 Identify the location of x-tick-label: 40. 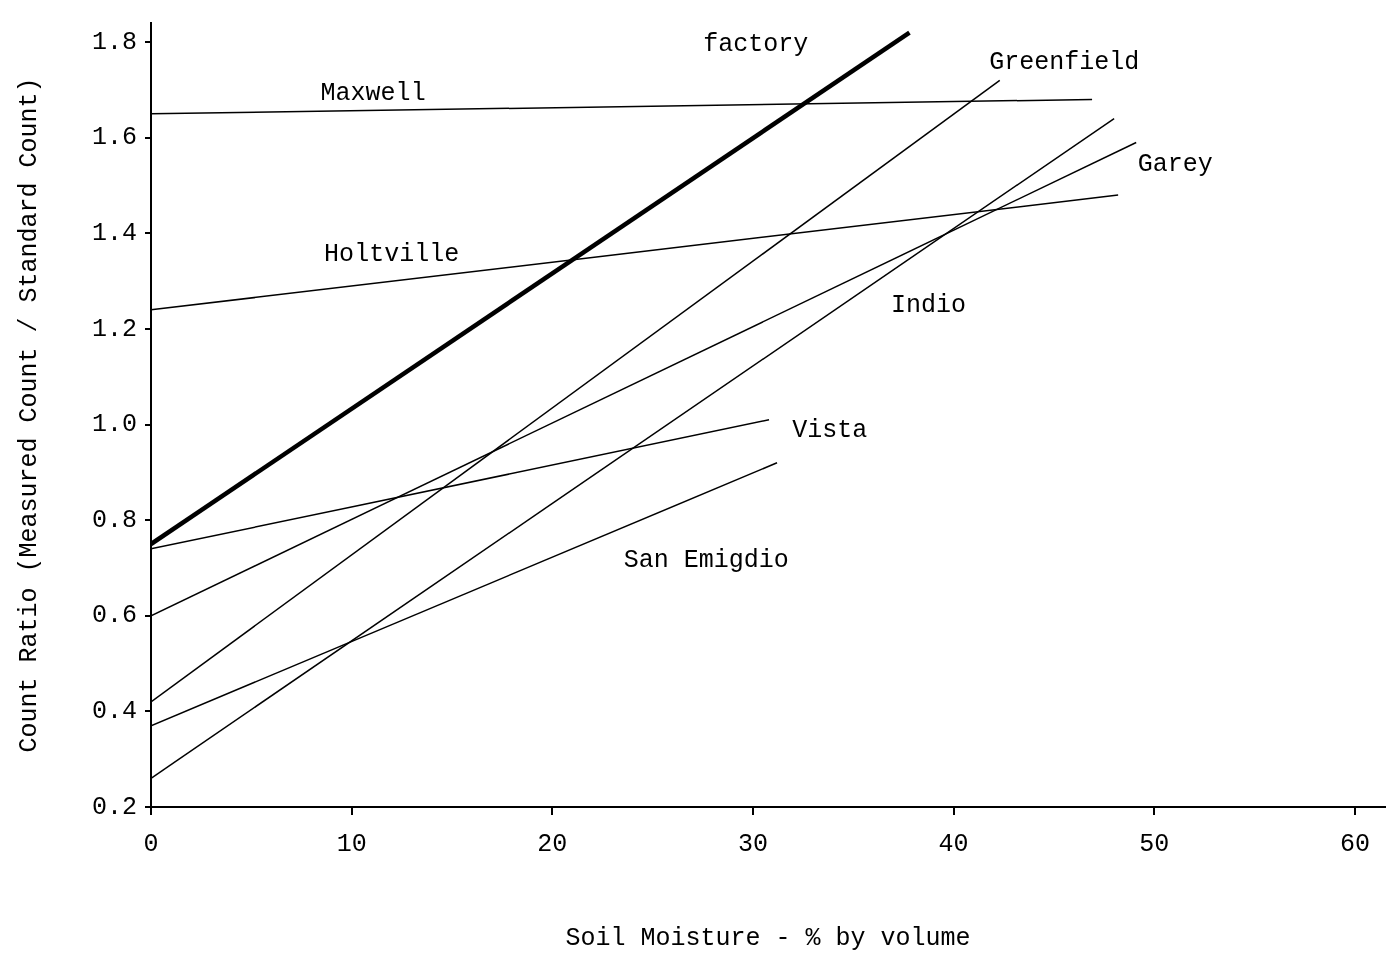
(953, 844).